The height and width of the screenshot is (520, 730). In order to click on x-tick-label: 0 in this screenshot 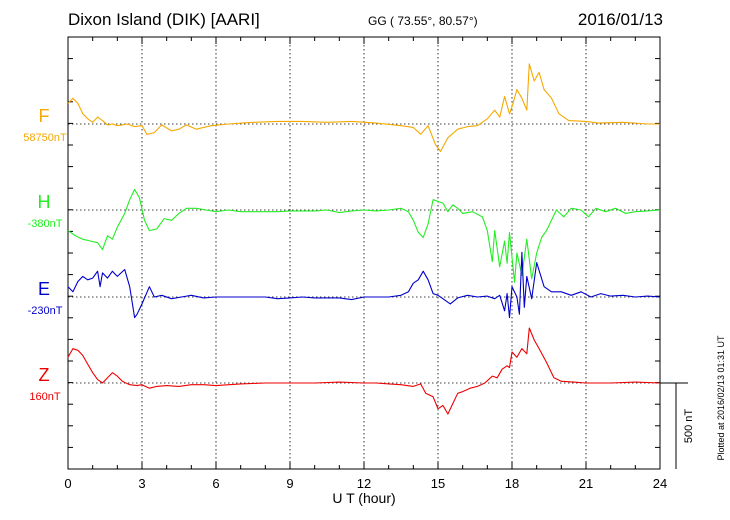, I will do `click(67, 483)`.